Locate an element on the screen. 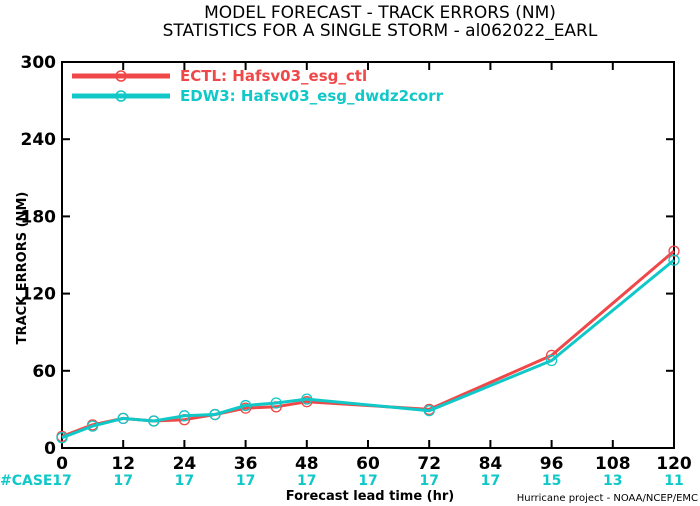  x-tick-label: 108 is located at coordinates (613, 464).